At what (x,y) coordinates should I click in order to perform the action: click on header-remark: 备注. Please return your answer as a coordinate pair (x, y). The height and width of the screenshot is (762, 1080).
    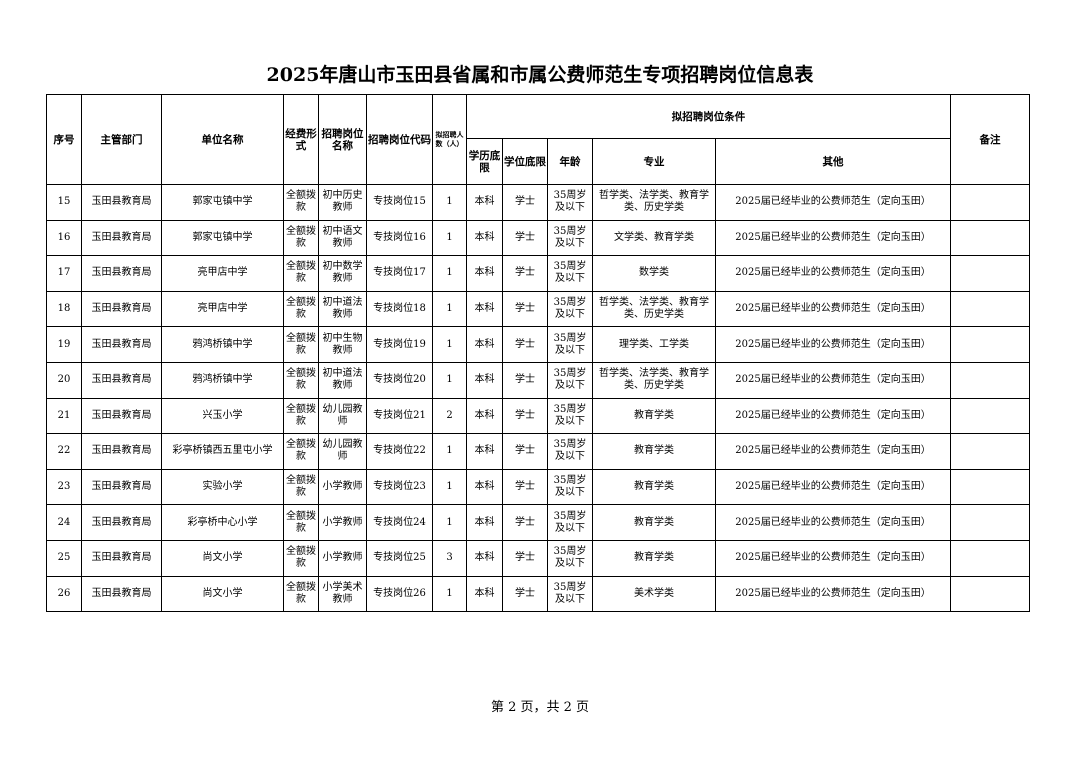
    Looking at the image, I should click on (990, 139).